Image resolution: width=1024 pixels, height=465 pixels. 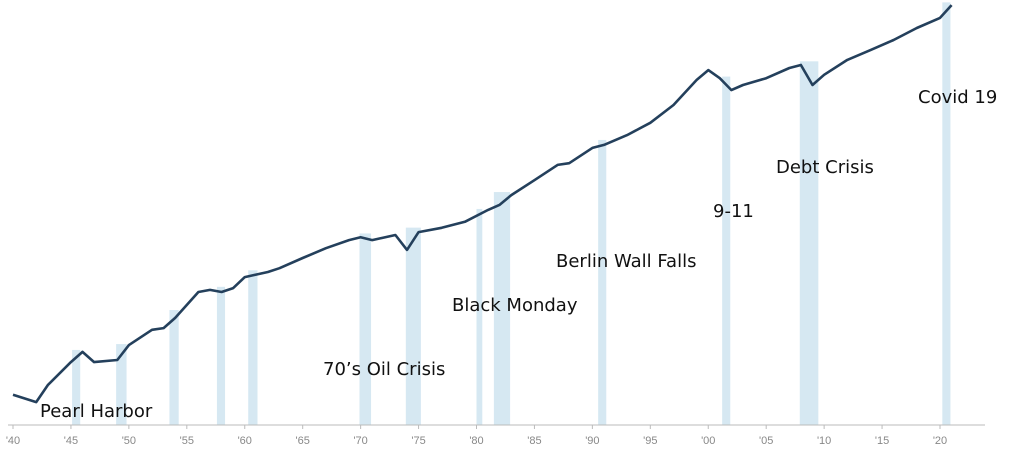 What do you see at coordinates (733, 211) in the screenshot?
I see `annotation: 9-11` at bounding box center [733, 211].